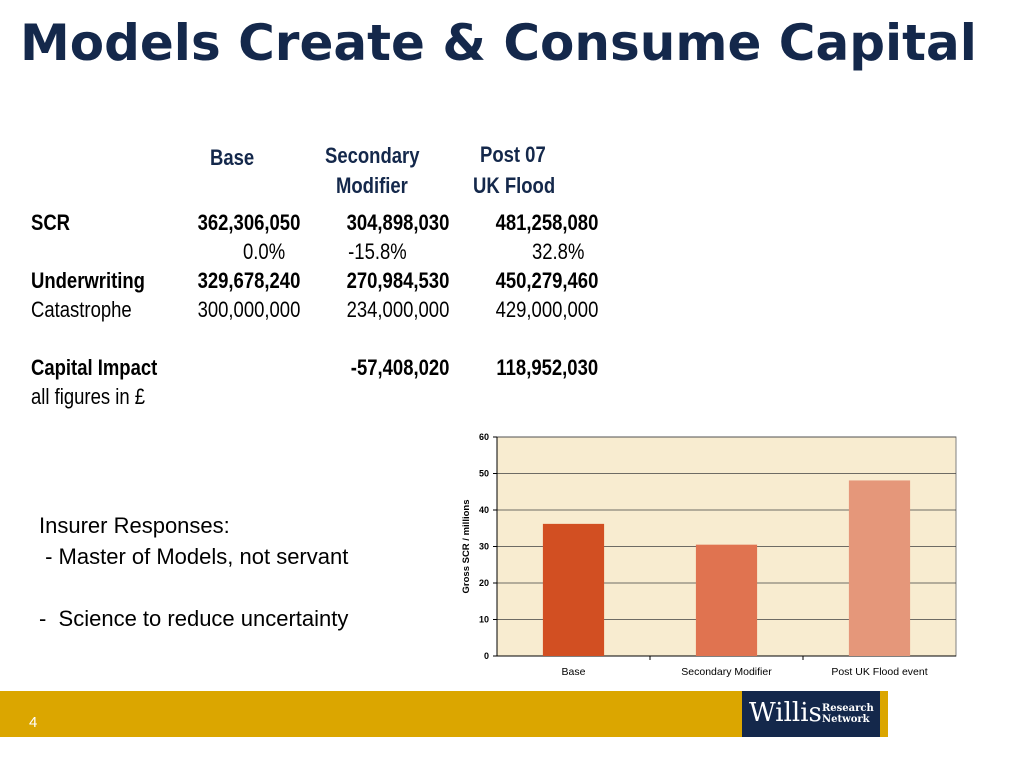  What do you see at coordinates (557, 251) in the screenshot?
I see `pct-post: 32.8%` at bounding box center [557, 251].